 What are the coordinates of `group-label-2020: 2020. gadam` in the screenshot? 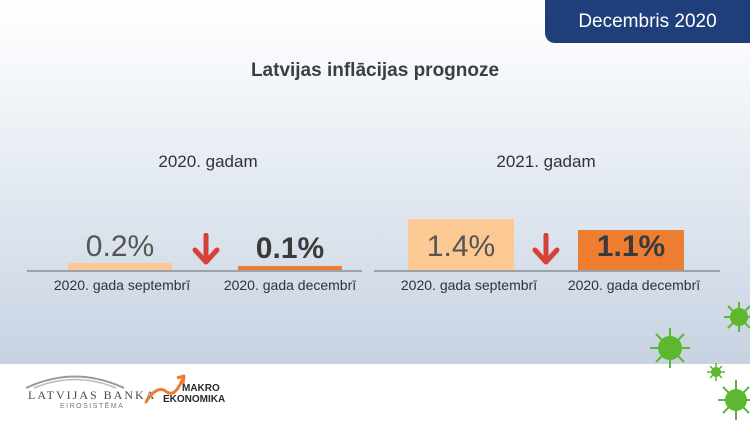 It's located at (208, 161).